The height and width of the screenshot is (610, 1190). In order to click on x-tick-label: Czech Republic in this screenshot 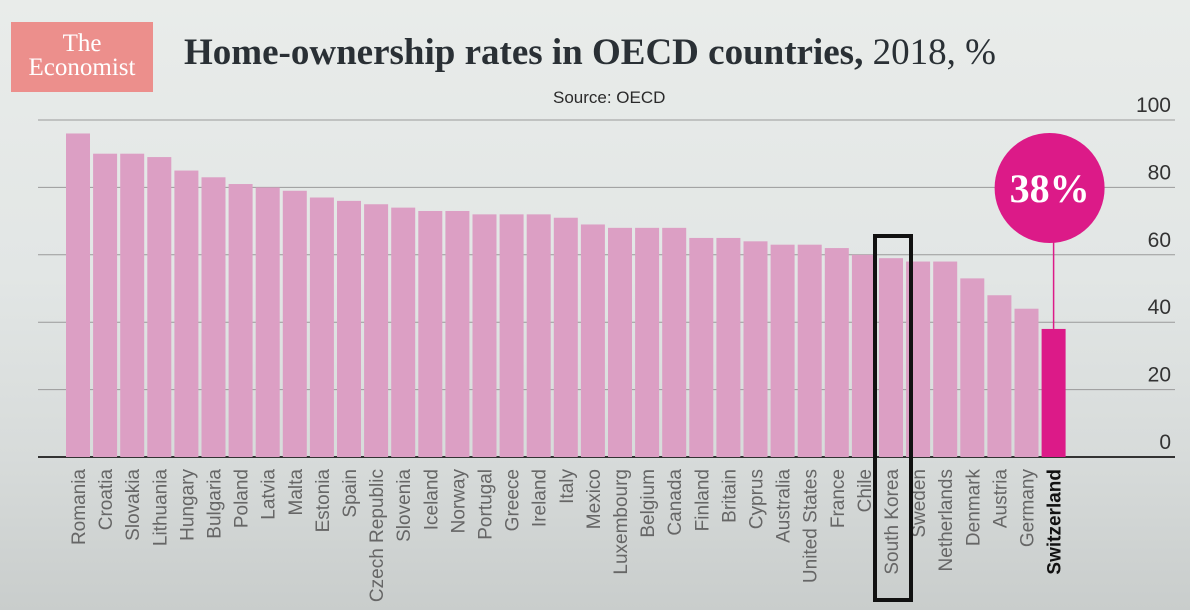, I will do `click(377, 535)`.